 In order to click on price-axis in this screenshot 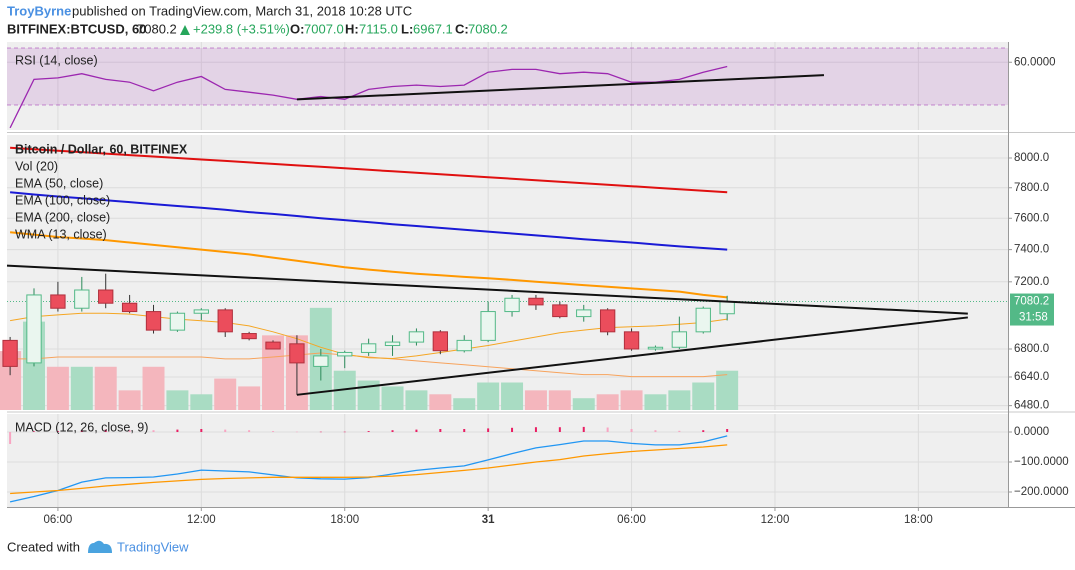, I will do `click(1041, 274)`.